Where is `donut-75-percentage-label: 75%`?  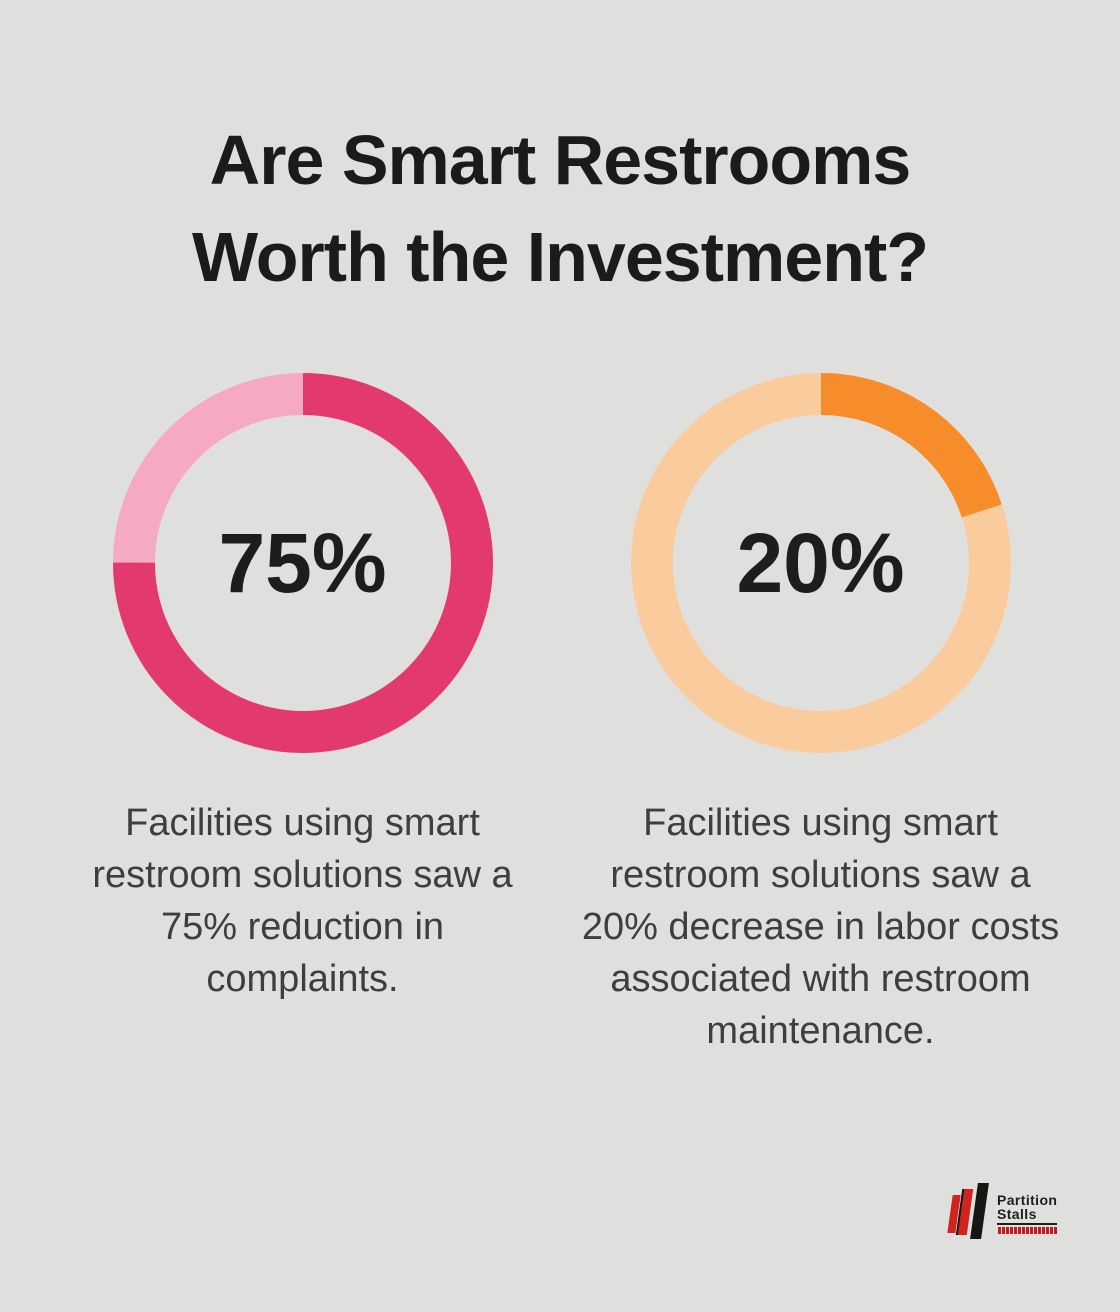
donut-75-percentage-label: 75% is located at coordinates (302, 562).